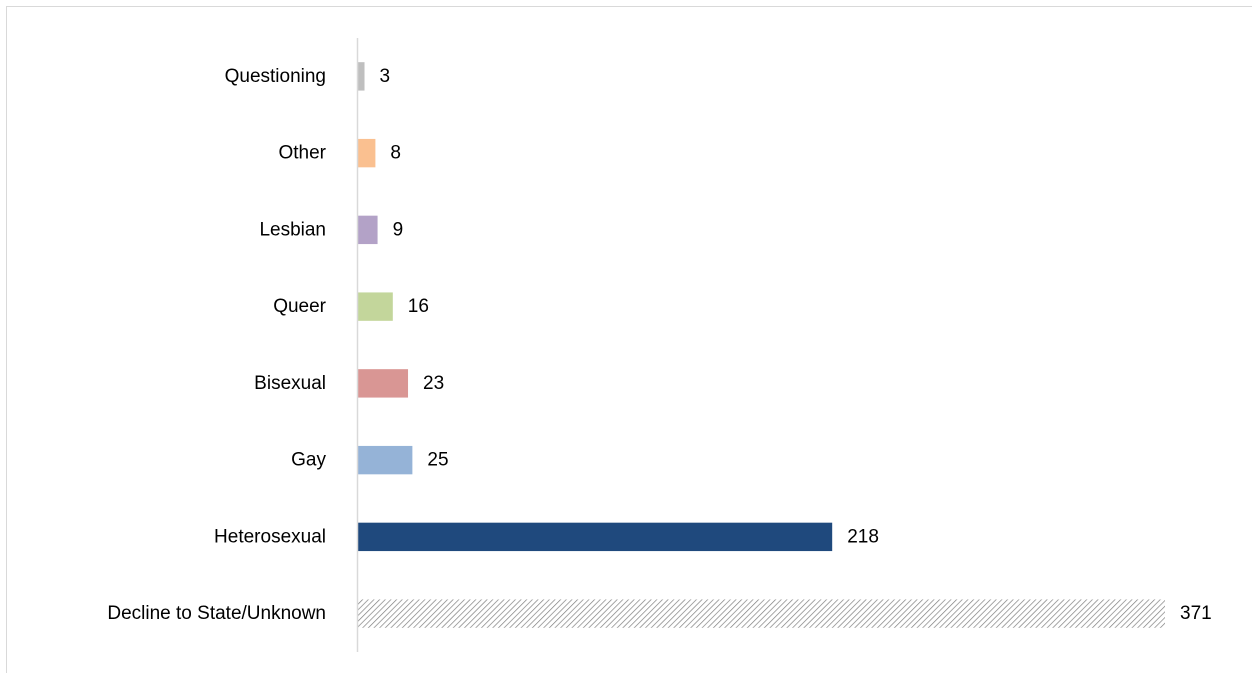 This screenshot has height=674, width=1253. Describe the element at coordinates (398, 229) in the screenshot. I see `data-label-lesbian: 9` at that location.